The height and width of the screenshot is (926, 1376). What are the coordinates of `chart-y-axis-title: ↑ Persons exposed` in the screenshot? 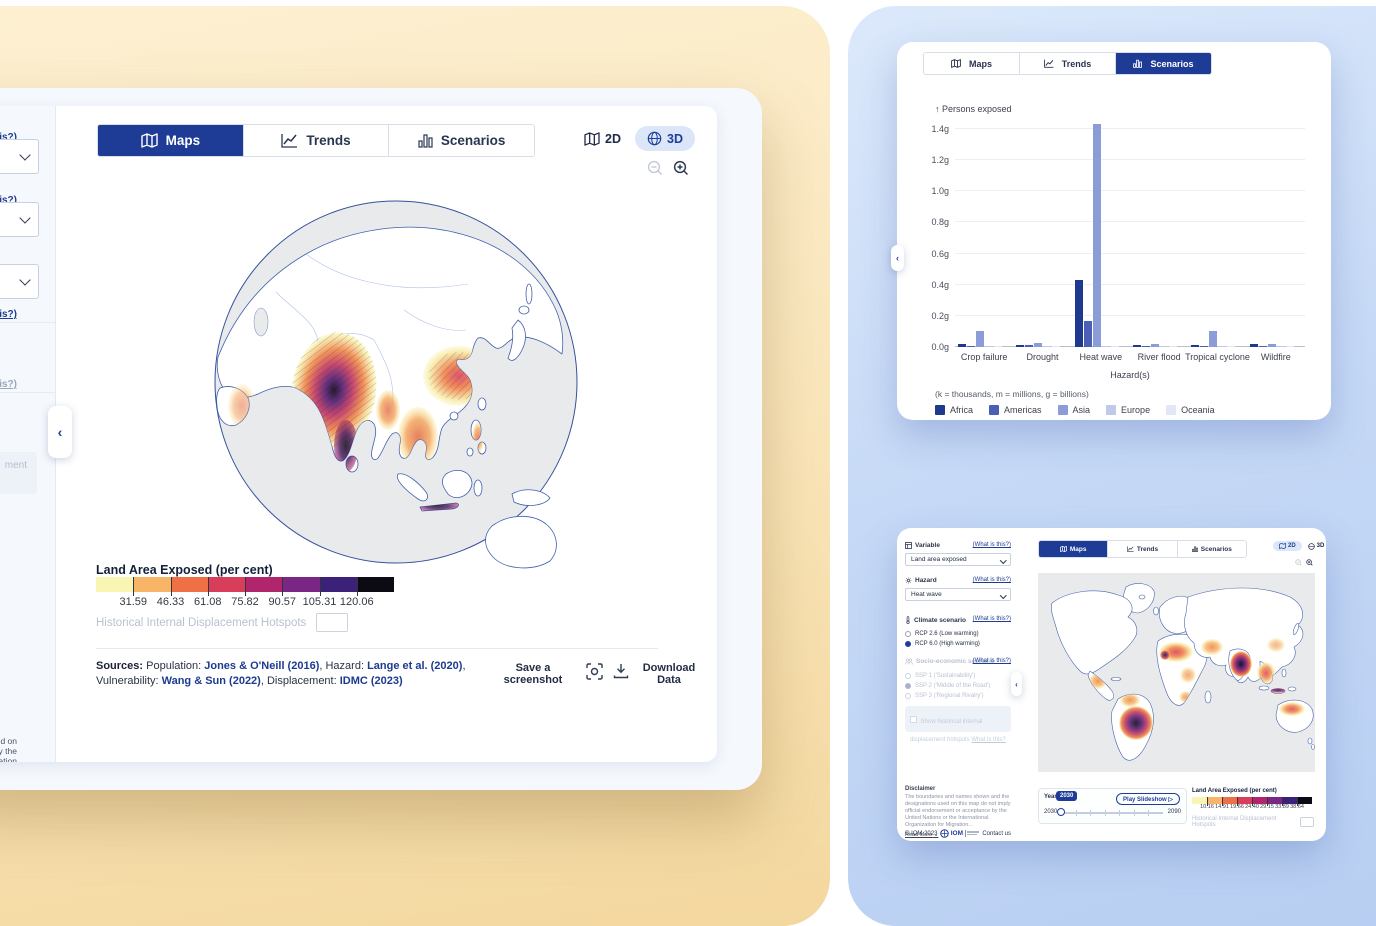 It's located at (973, 109).